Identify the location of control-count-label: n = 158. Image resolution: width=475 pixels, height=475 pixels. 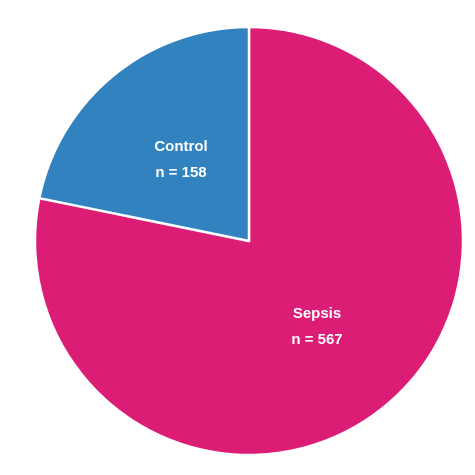
(180, 172).